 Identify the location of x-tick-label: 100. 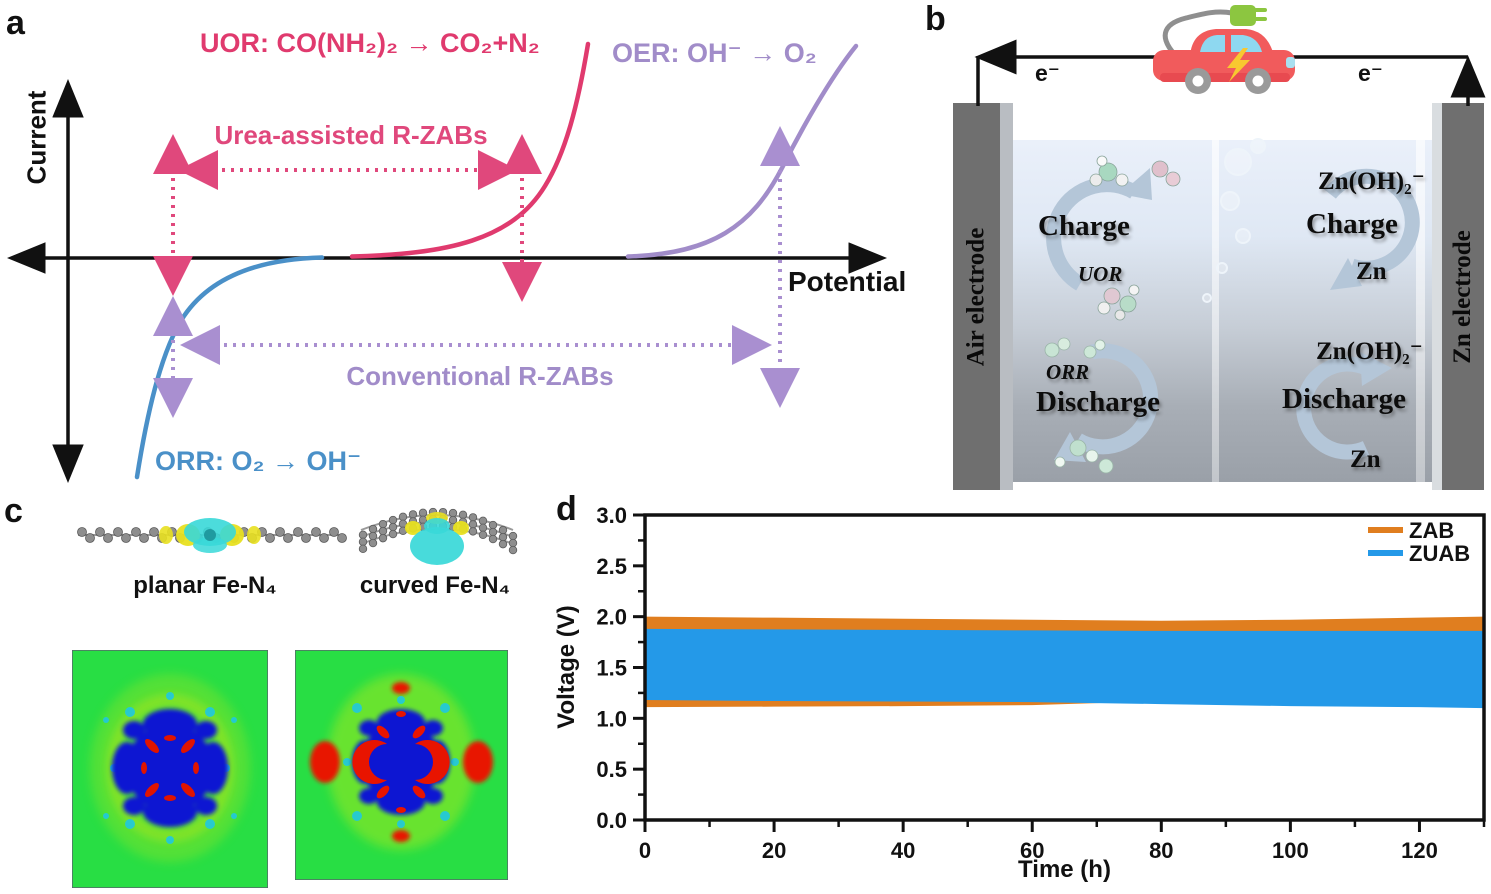
(1290, 850).